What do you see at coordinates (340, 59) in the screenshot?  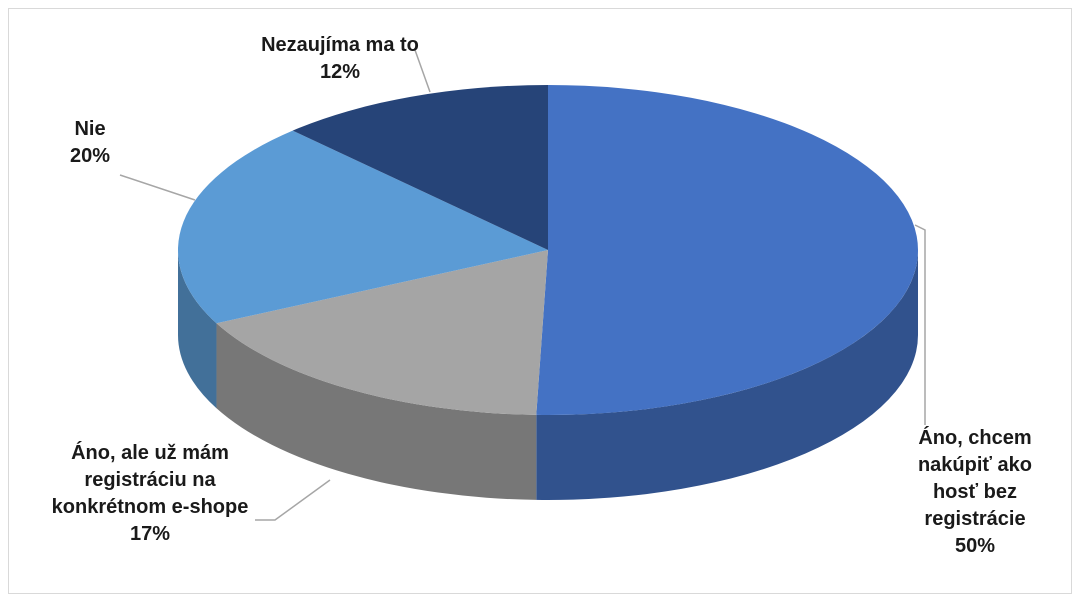 I see `data-label: Nezaujíma ma to 12%` at bounding box center [340, 59].